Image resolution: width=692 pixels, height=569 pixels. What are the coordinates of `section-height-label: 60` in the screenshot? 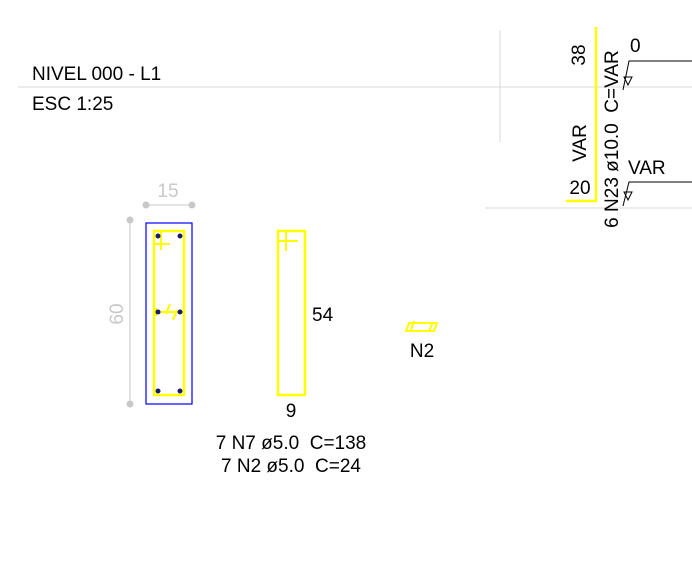 It's located at (117, 313).